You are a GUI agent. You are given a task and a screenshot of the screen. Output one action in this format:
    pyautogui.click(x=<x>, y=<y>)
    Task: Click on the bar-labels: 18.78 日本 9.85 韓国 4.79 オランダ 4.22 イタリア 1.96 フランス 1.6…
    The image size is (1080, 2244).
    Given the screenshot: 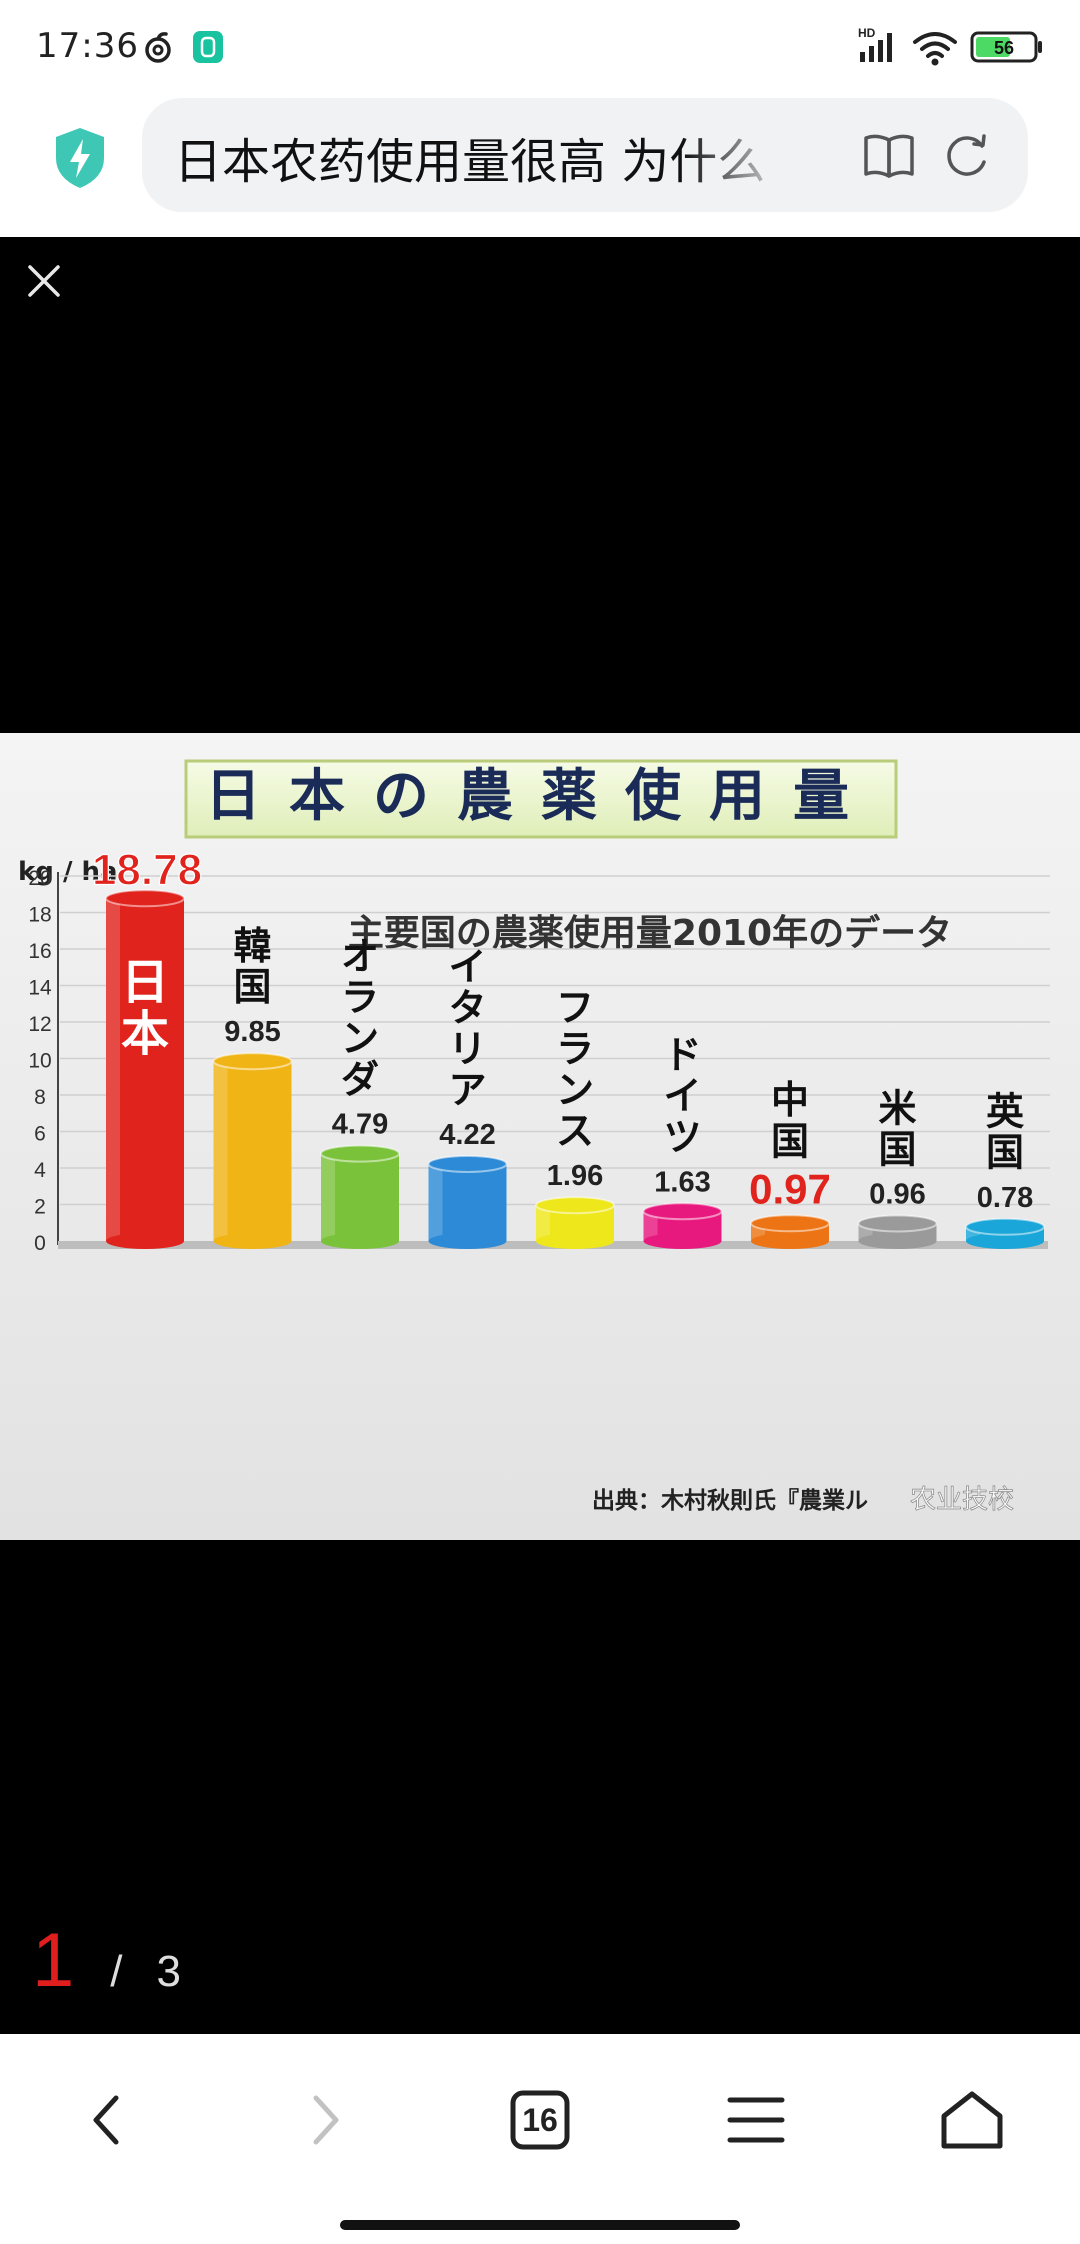 What is the action you would take?
    pyautogui.click(x=562, y=1029)
    